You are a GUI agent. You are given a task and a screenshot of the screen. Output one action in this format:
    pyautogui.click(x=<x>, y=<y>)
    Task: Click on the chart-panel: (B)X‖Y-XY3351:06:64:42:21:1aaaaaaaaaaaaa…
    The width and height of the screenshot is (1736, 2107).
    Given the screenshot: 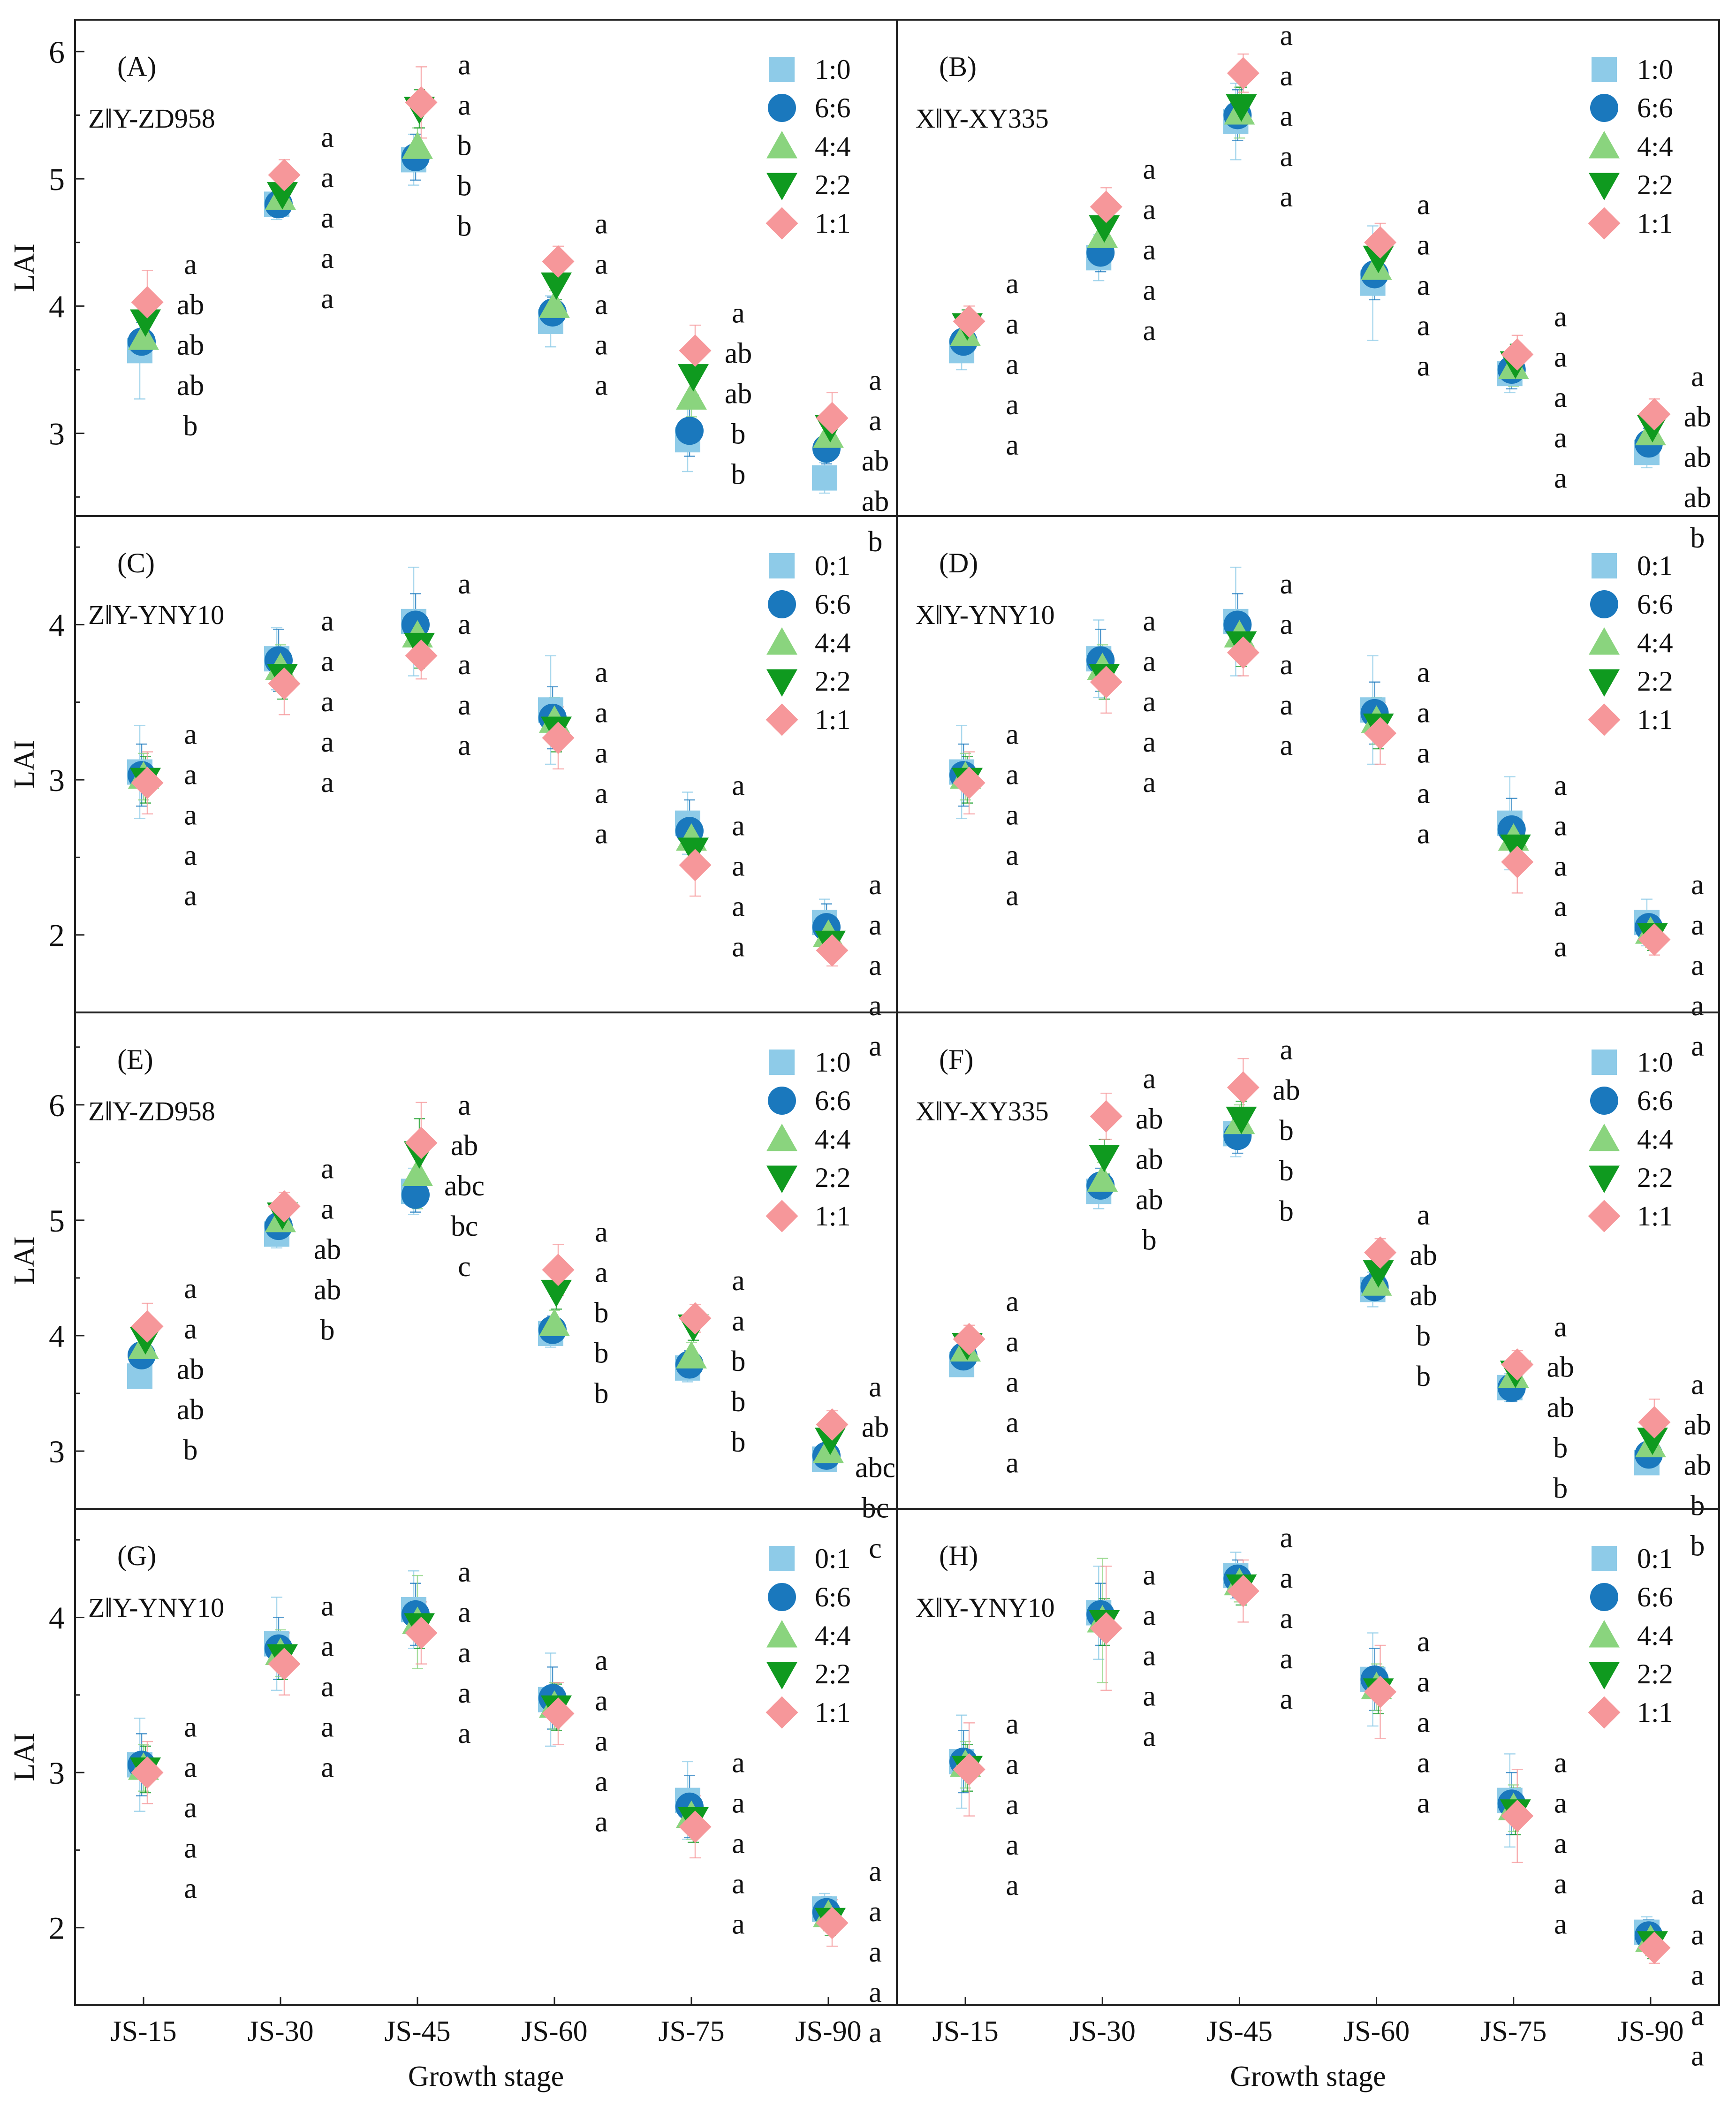 What is the action you would take?
    pyautogui.click(x=1308, y=286)
    